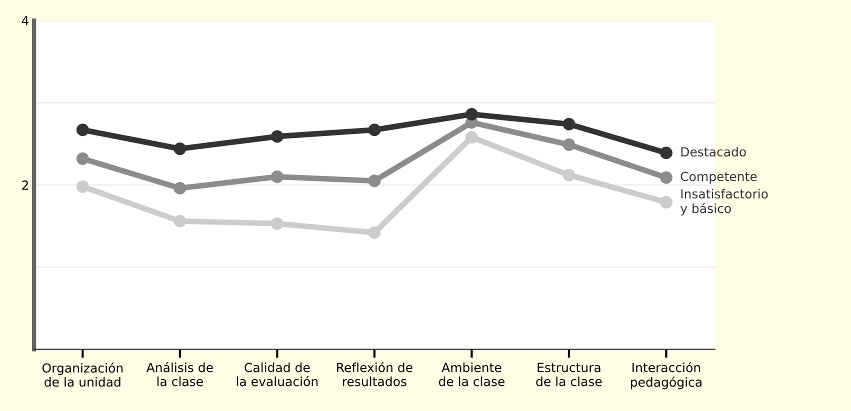 The height and width of the screenshot is (411, 851). Describe the element at coordinates (82, 374) in the screenshot. I see `x-tick-label: Organización de la unidad` at that location.